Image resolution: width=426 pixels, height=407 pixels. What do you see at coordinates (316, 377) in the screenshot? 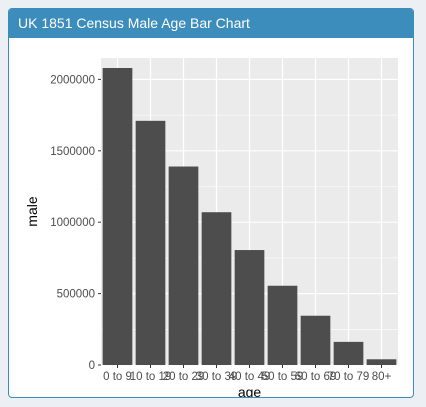
I see `x-tick-label: 60 to 69` at bounding box center [316, 377].